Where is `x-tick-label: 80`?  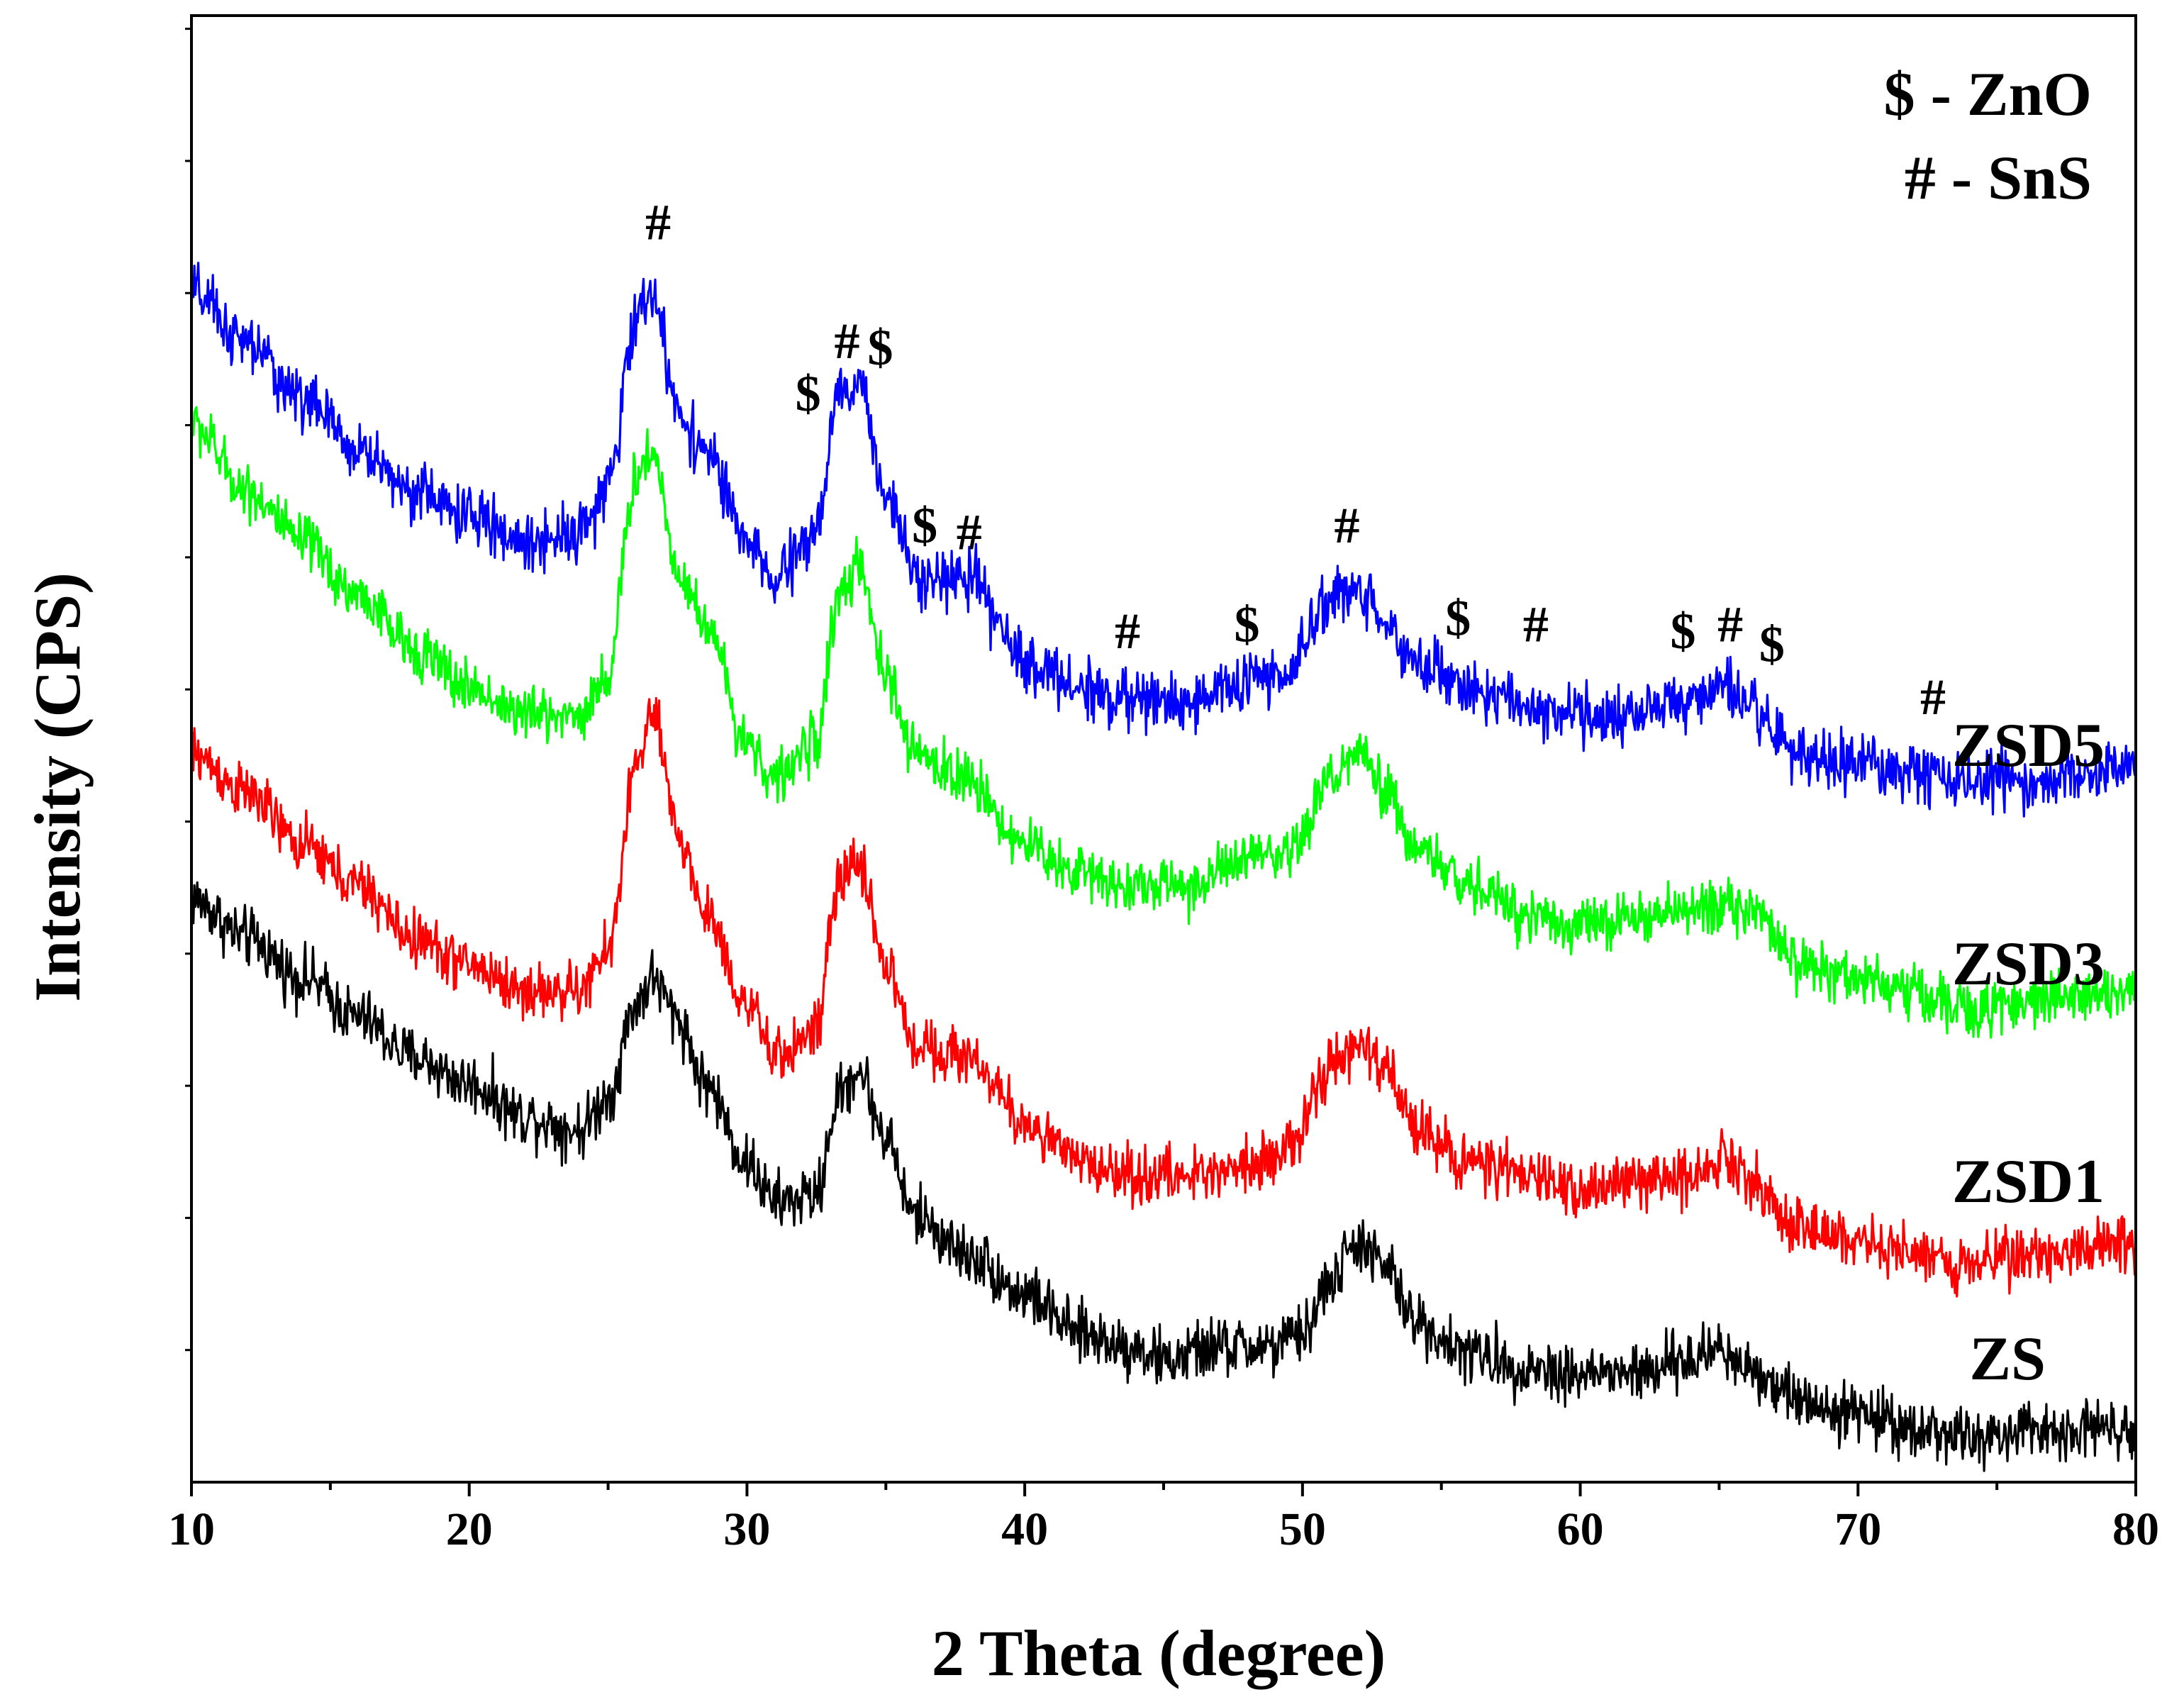
x-tick-label: 80 is located at coordinates (2136, 1529).